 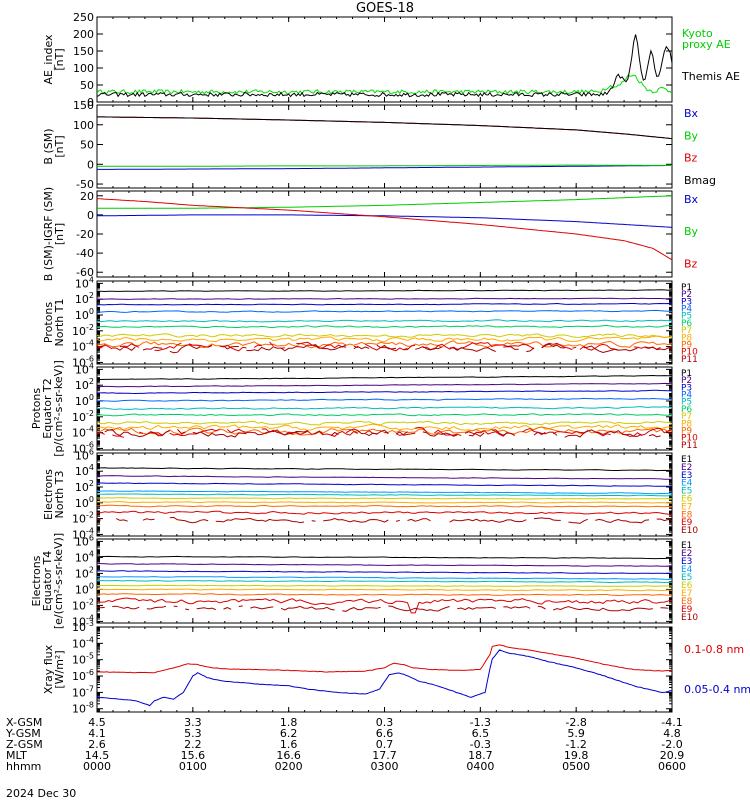 What do you see at coordinates (384, 605) in the screenshot?
I see `series-line-e9` at bounding box center [384, 605].